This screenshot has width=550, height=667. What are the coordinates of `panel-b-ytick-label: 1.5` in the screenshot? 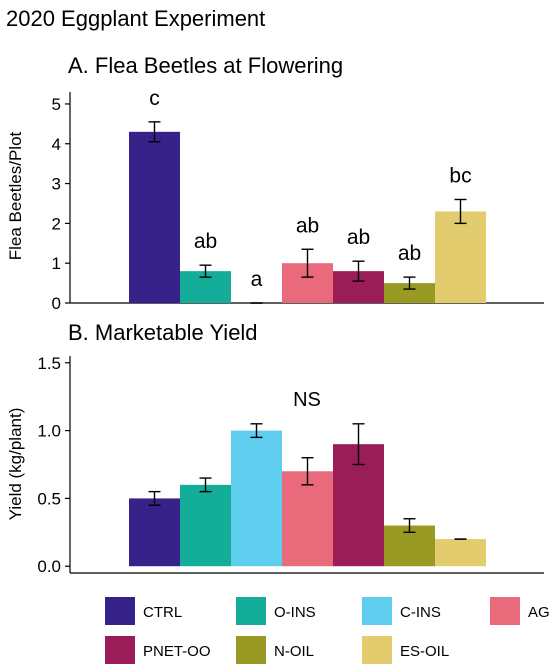 It's located at (49, 363).